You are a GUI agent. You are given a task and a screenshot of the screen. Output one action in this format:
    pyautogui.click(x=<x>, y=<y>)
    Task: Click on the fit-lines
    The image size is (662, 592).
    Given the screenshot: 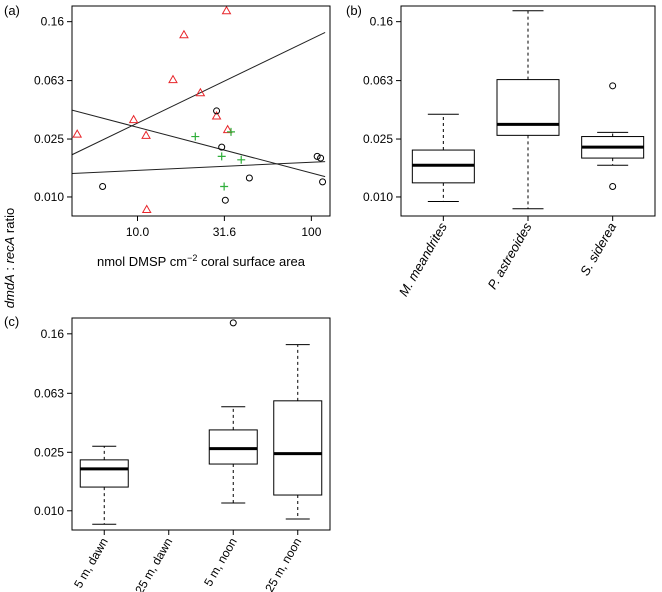 What is the action you would take?
    pyautogui.click(x=199, y=104)
    